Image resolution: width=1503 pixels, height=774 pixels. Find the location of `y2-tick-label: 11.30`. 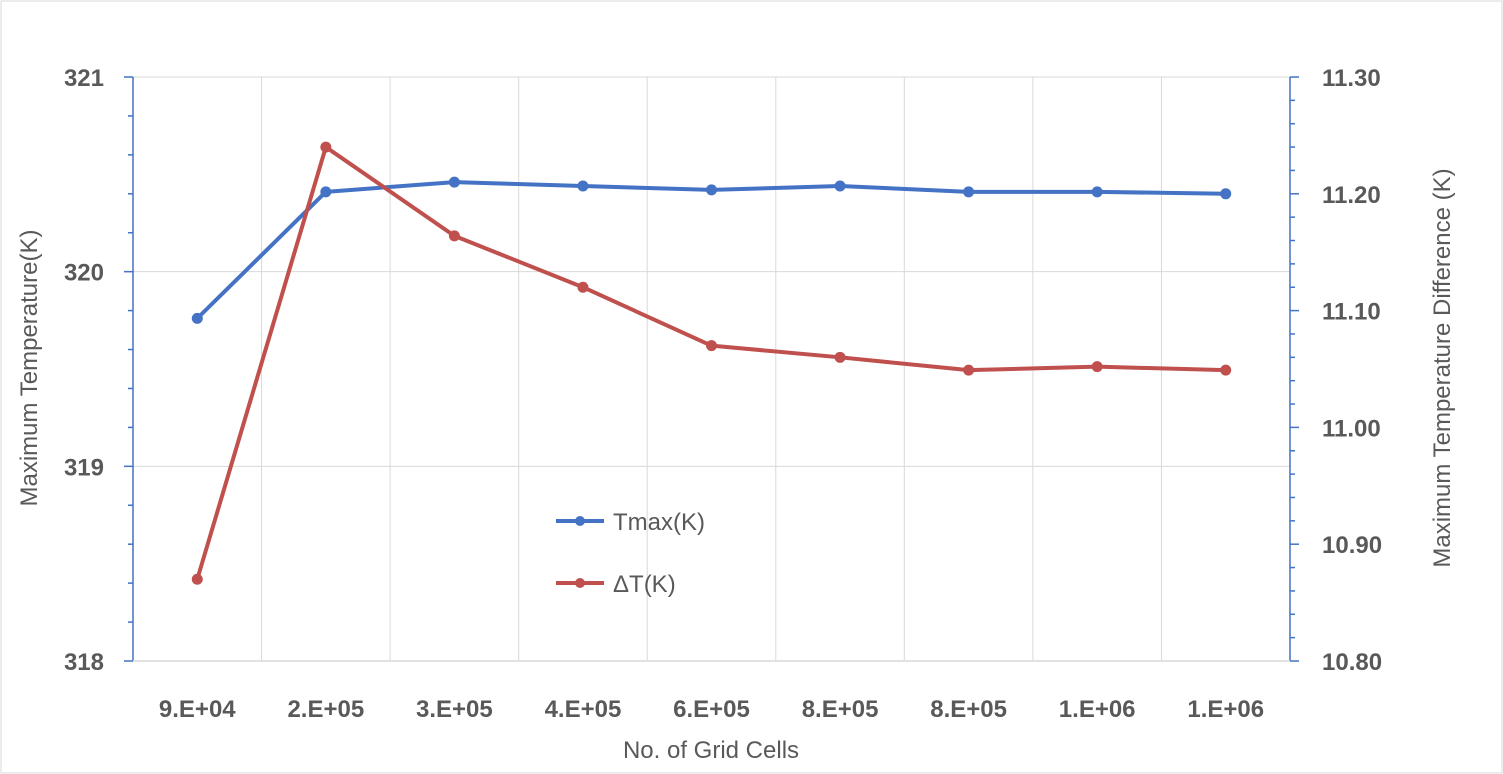

y2-tick-label: 11.30 is located at coordinates (1351, 78).